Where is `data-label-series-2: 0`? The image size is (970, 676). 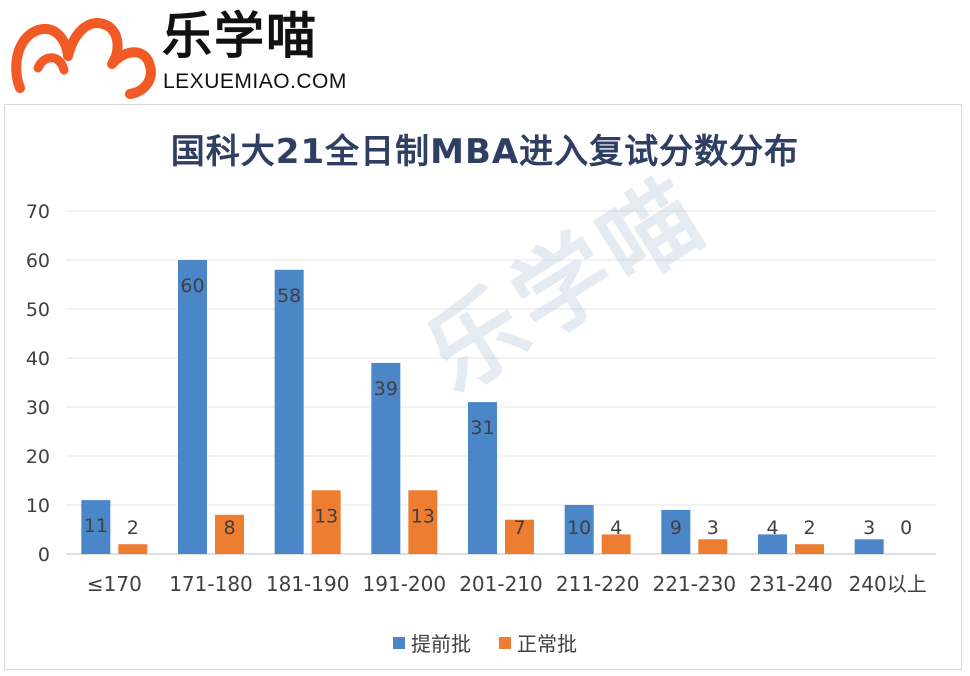 data-label-series-2: 0 is located at coordinates (906, 528).